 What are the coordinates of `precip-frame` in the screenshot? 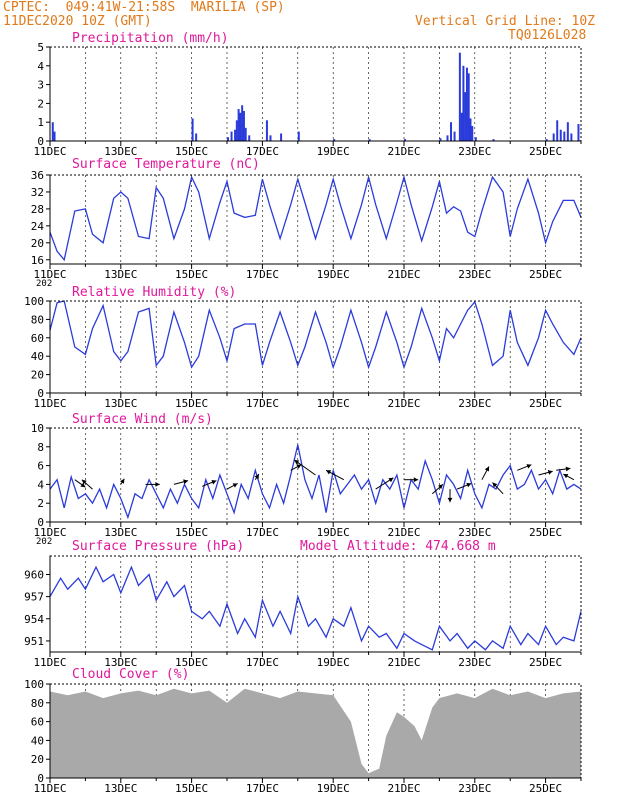 It's located at (315, 94).